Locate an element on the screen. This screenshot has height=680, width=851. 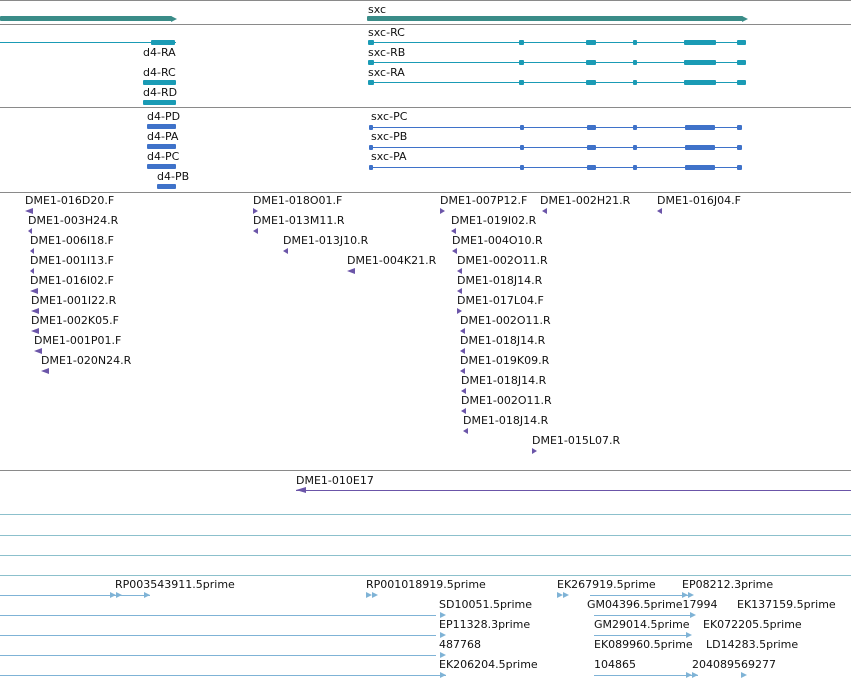
protein-label: d4-PA is located at coordinates (163, 136).